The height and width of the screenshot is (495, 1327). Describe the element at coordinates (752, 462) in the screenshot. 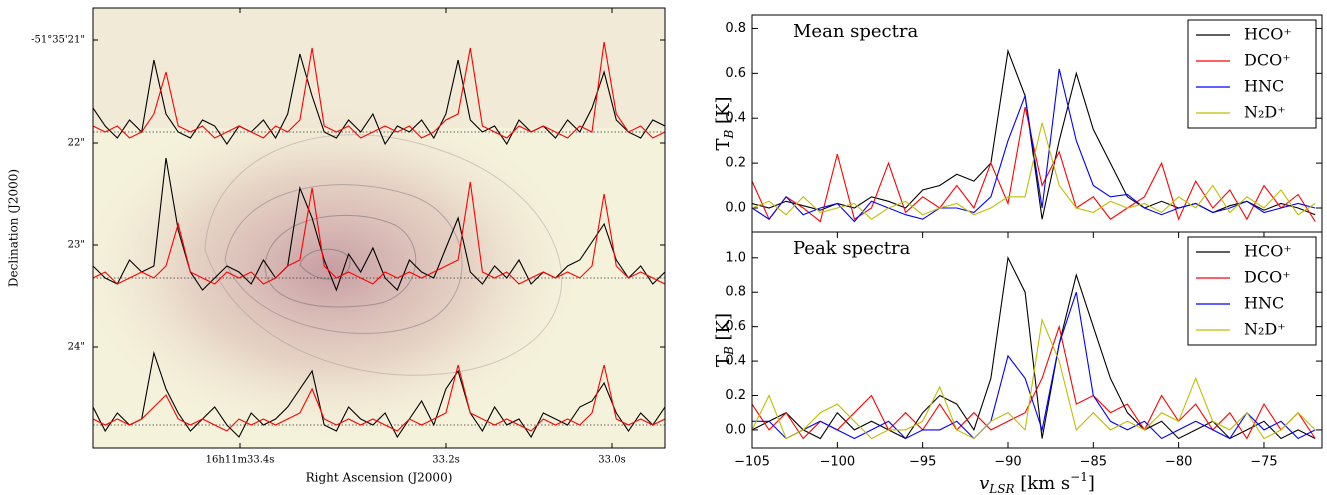

I see `x-tick-label: −105` at that location.